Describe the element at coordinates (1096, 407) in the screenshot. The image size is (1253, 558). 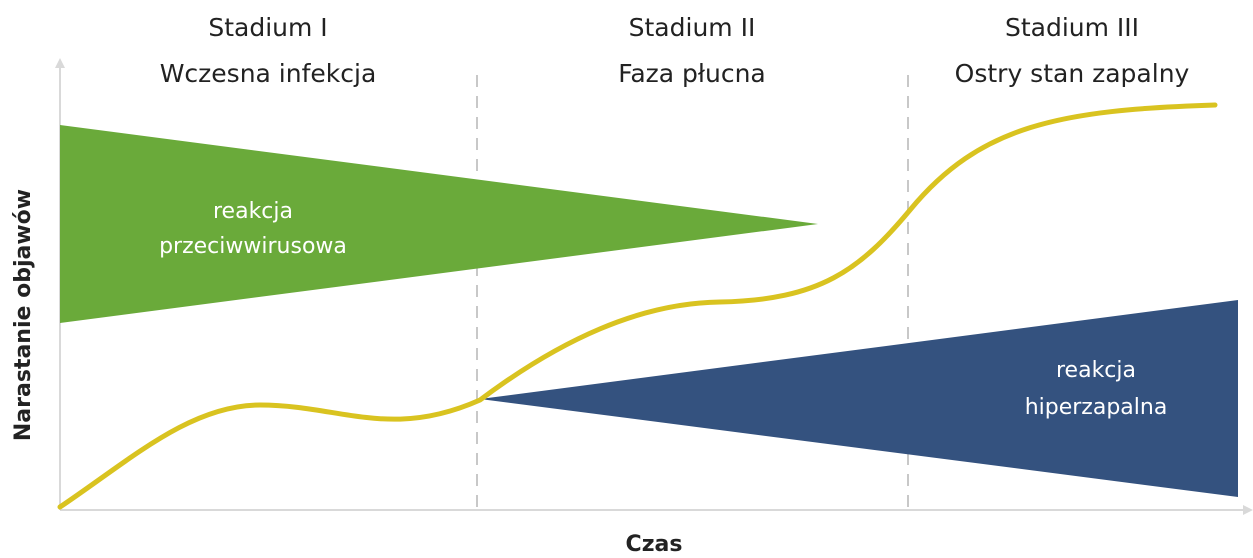
I see `hyperinflammatory-label-line2: hiperzapalna` at that location.